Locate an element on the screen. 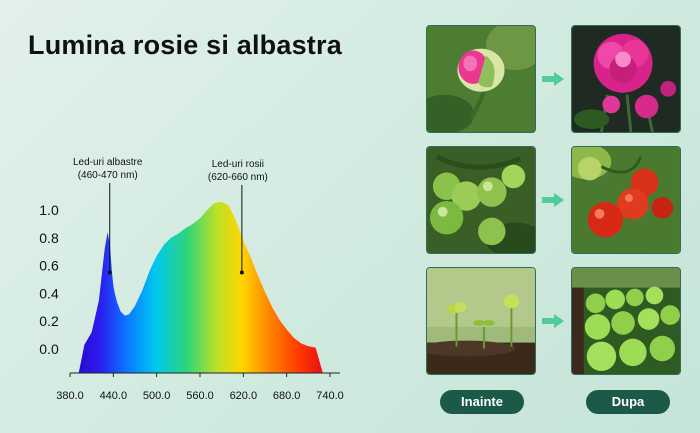 The width and height of the screenshot is (700, 433). green-tomatoes-photo is located at coordinates (481, 200).